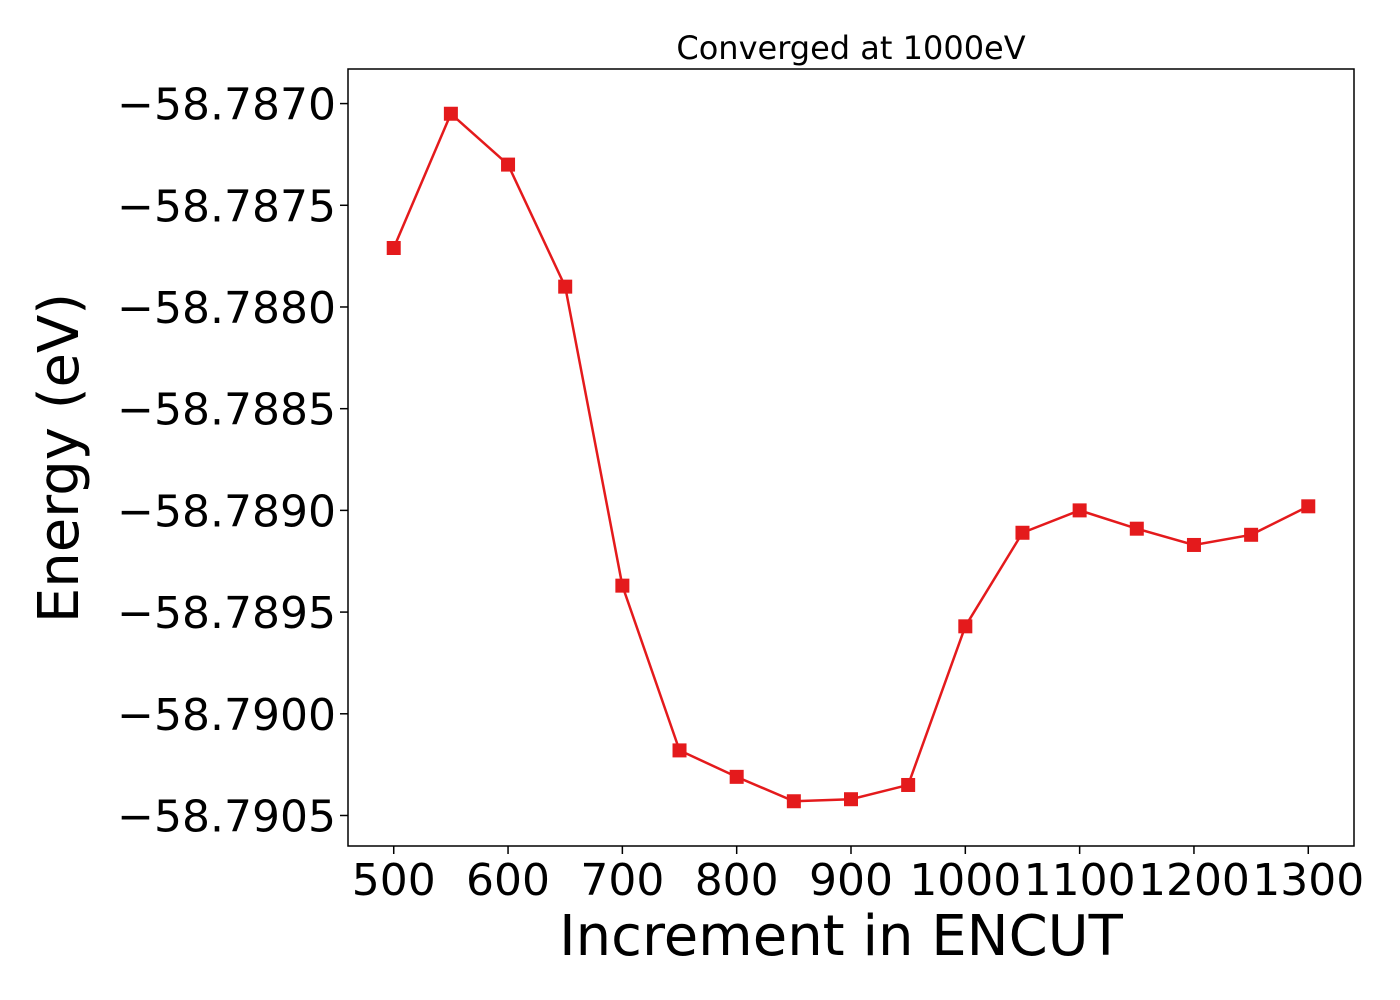  I want to click on y-tick-label: −58.7870, so click(226, 105).